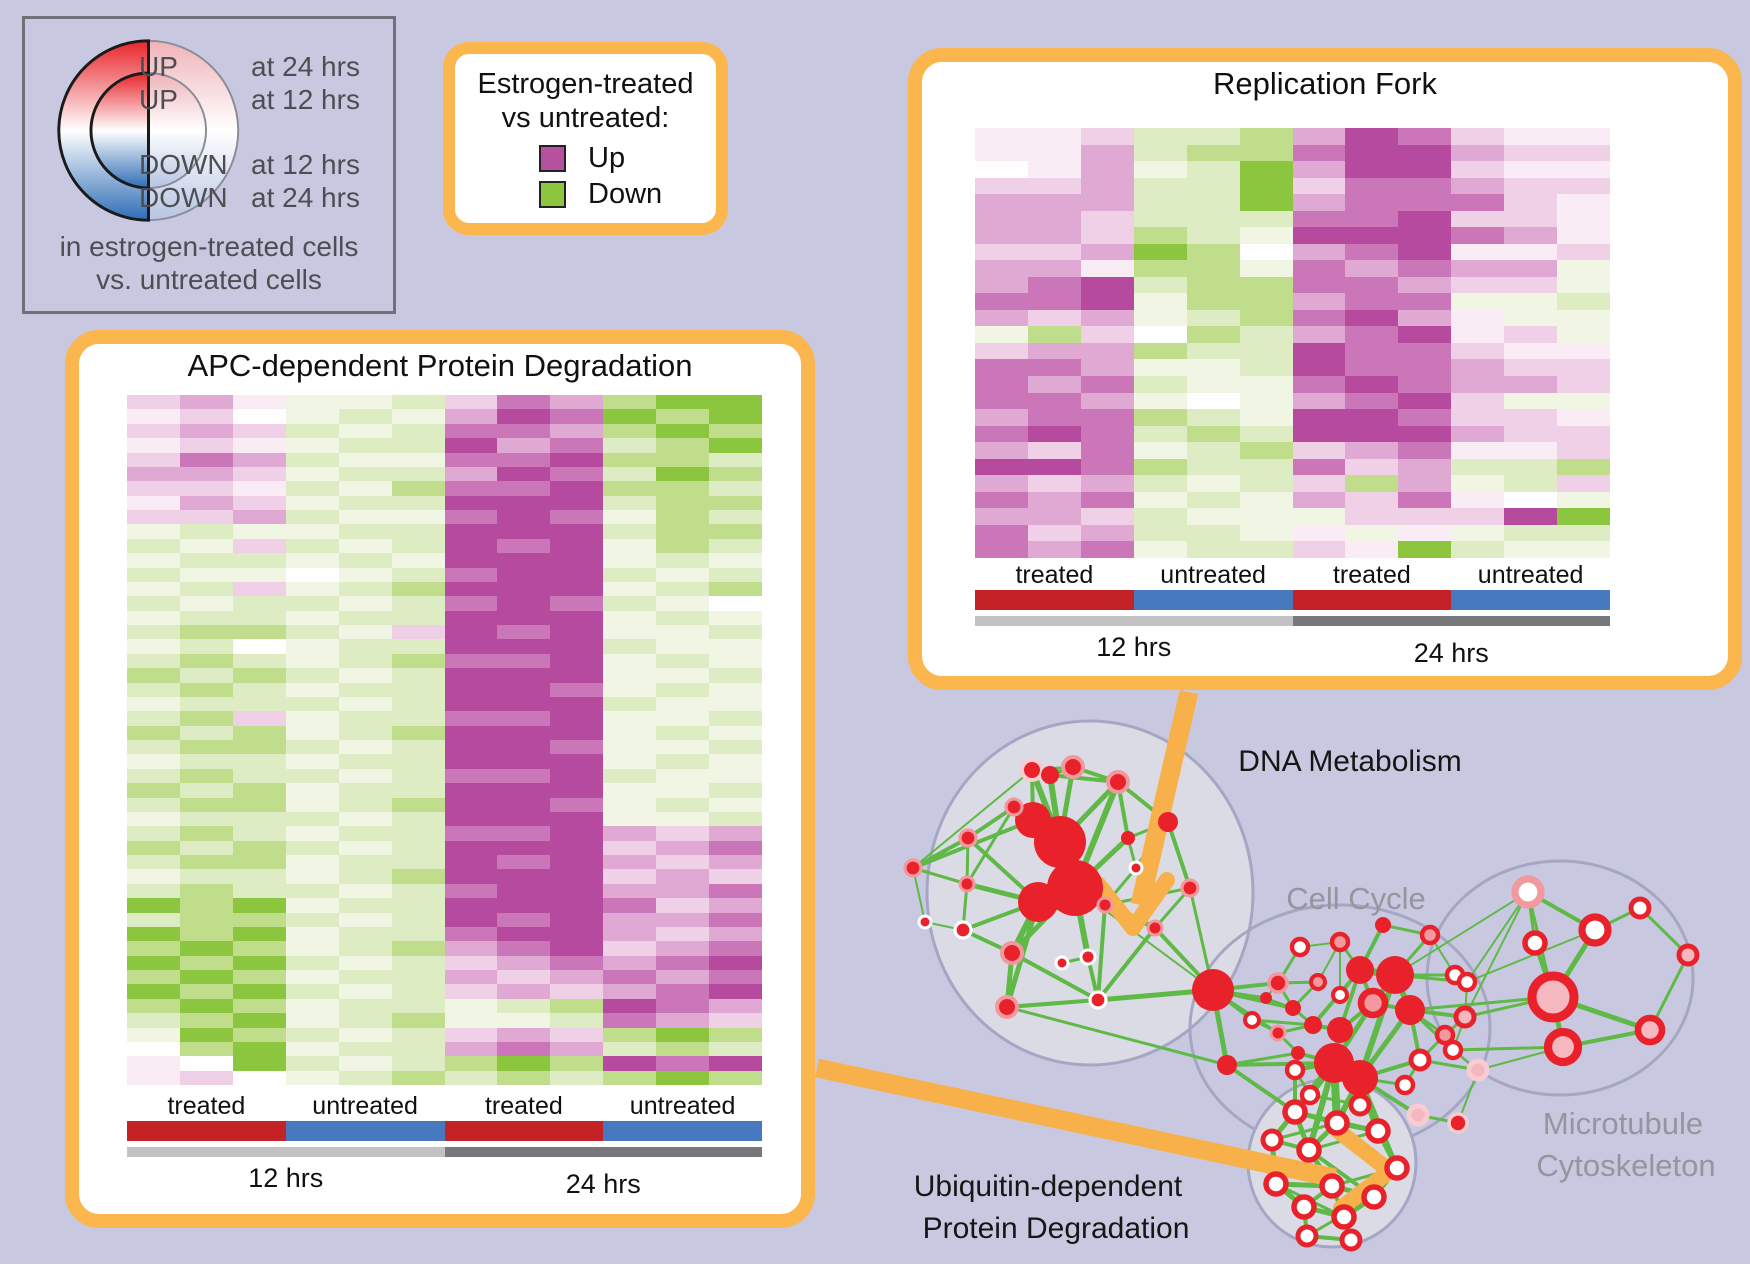 Image resolution: width=1750 pixels, height=1279 pixels. What do you see at coordinates (1075, 888) in the screenshot?
I see `network-node-dna` at bounding box center [1075, 888].